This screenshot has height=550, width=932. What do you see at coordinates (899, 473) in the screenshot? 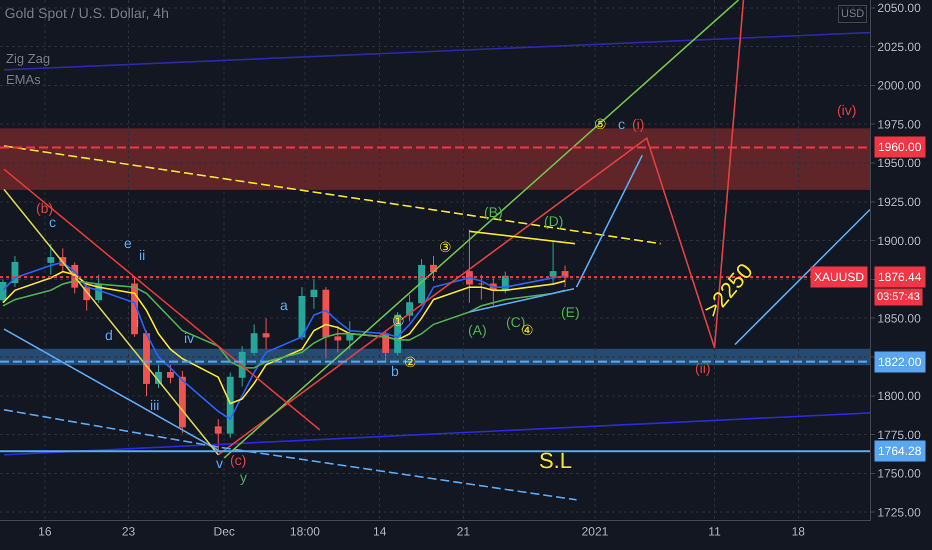
I see `y-tick-label: 1750.00` at bounding box center [899, 473].